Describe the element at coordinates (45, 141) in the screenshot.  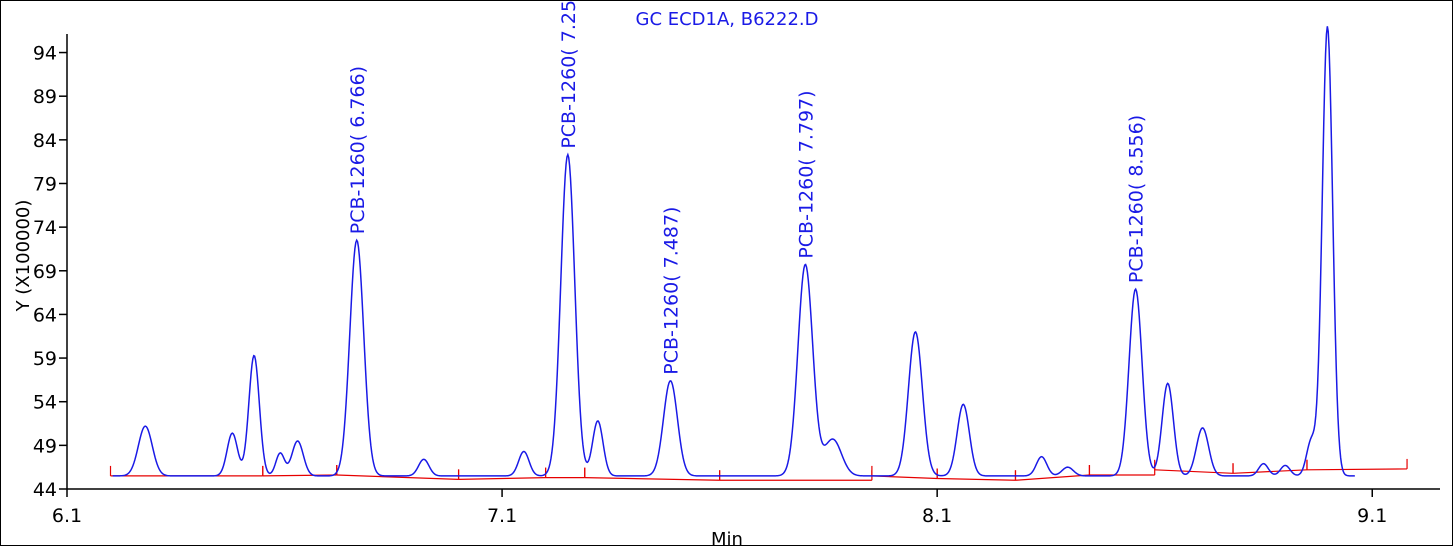
I see `y-tick-label: 84` at that location.